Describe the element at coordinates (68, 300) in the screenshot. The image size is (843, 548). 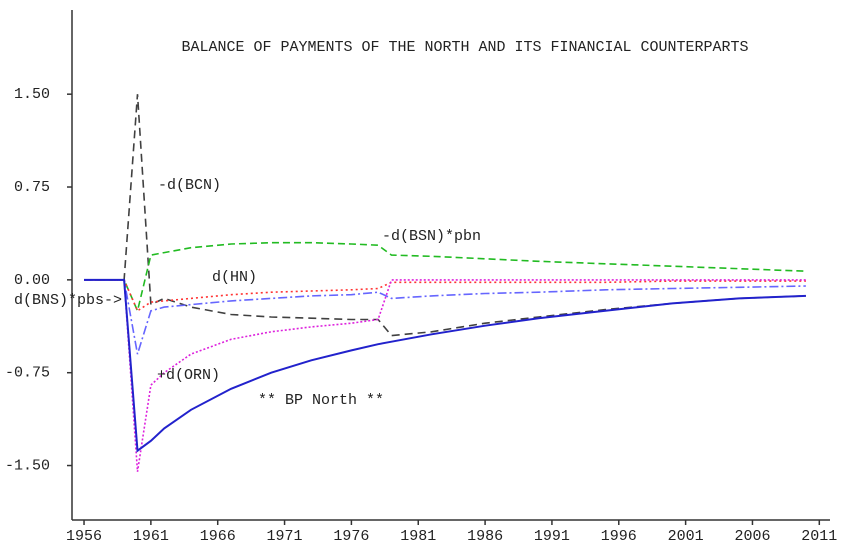
I see `series-annotation: d(BNS)*pbs->` at that location.